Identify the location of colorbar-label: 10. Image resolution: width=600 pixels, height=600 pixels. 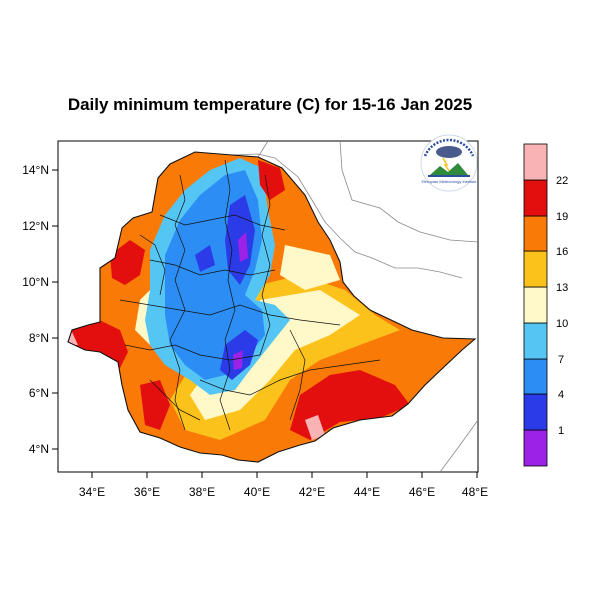
(562, 324).